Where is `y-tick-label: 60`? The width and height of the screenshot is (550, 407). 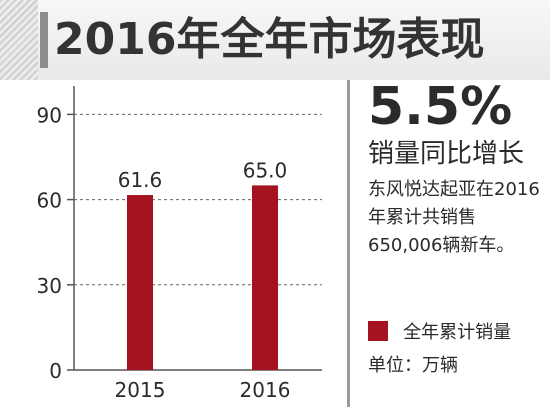
y-tick-label: 60 is located at coordinates (49, 201).